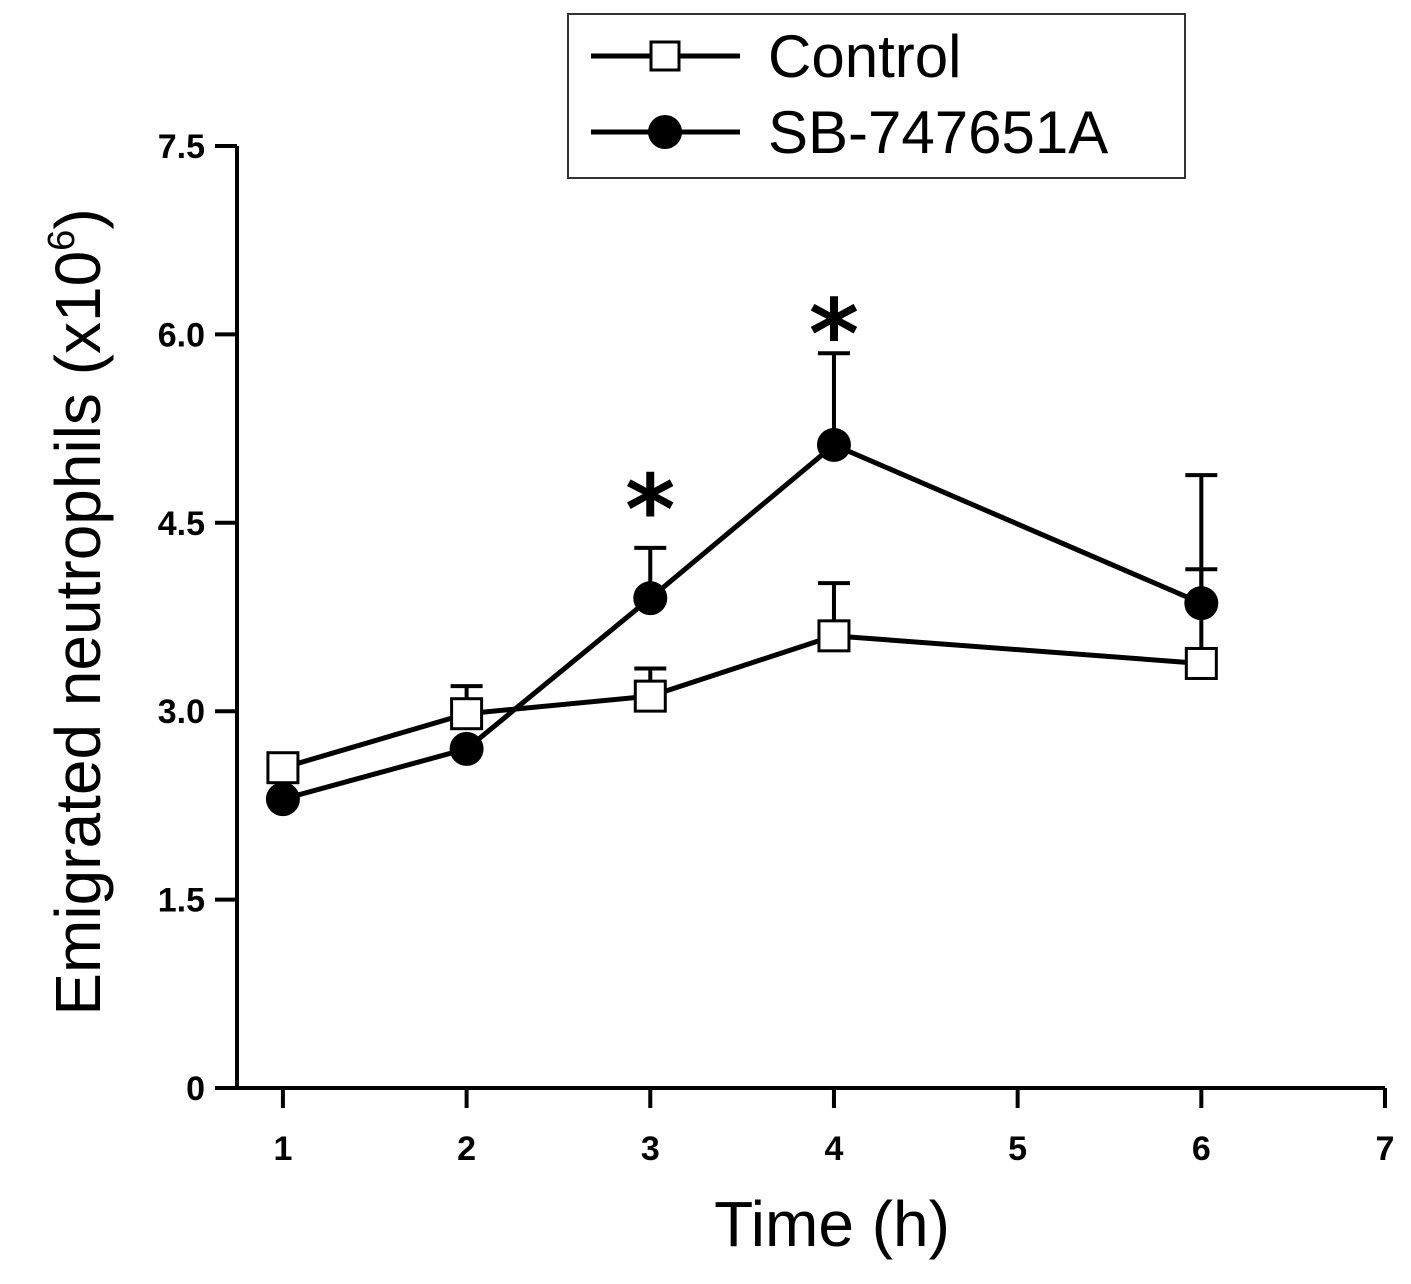 Image resolution: width=1411 pixels, height=1284 pixels. What do you see at coordinates (864, 56) in the screenshot?
I see `legend-label-control: Control` at bounding box center [864, 56].